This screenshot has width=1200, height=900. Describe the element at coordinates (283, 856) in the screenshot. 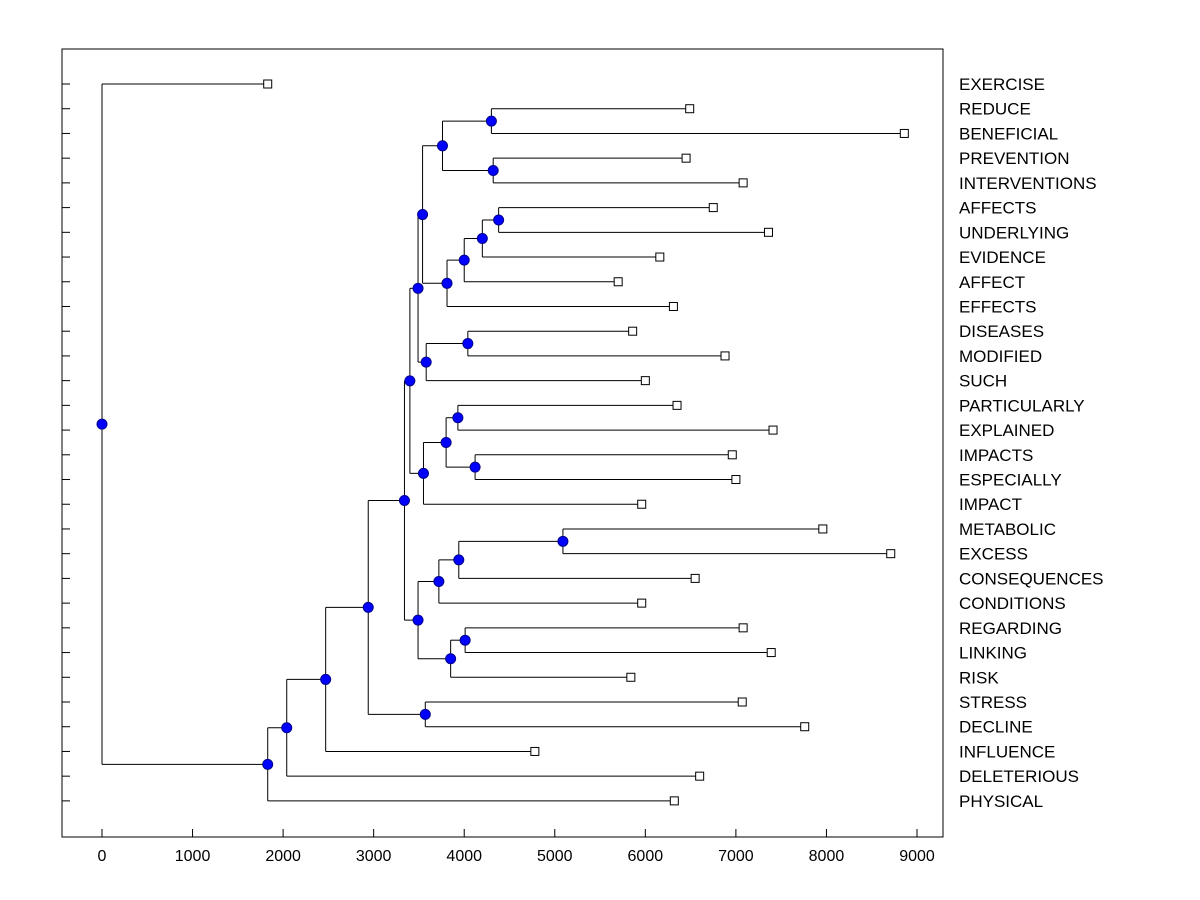

I see `x-tick-label: 2000` at that location.